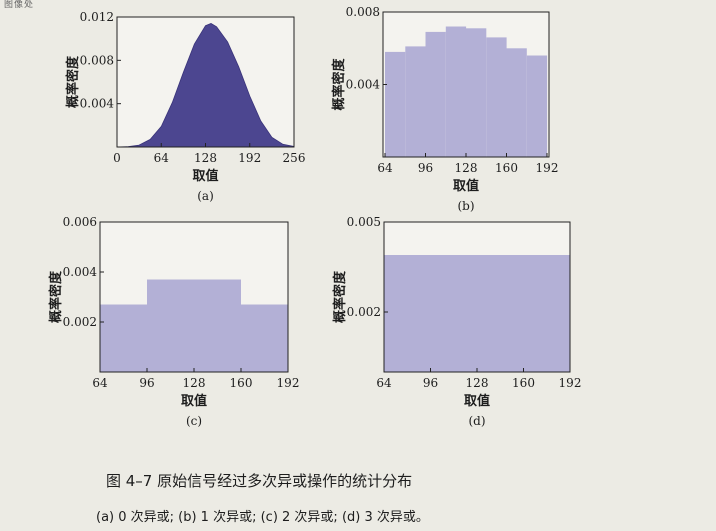 The height and width of the screenshot is (531, 716). Describe the element at coordinates (97, 104) in the screenshot. I see `y-tick-label-a-0: 0.004` at that location.